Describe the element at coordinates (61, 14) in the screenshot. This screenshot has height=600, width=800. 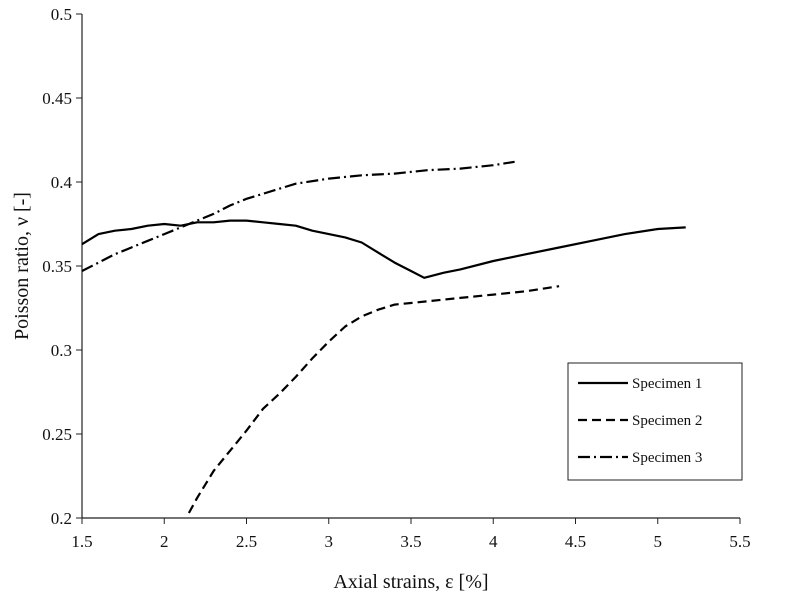
I see `y-tick-label: 0.5` at that location.